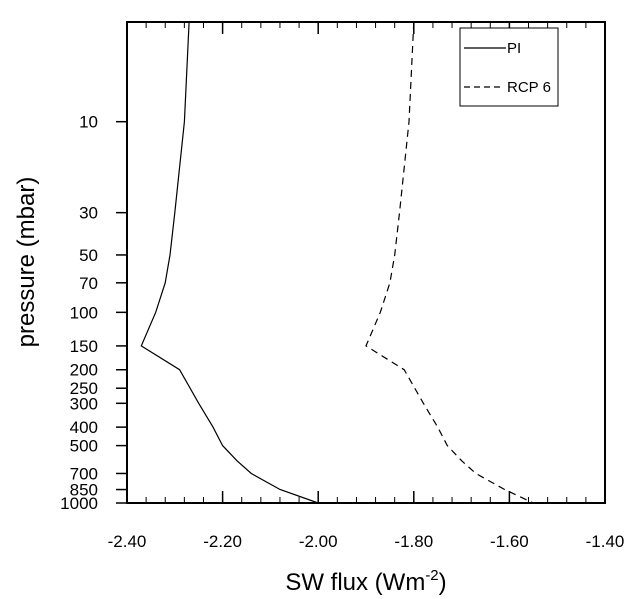  Describe the element at coordinates (318, 541) in the screenshot. I see `x-tick-label: -2.00` at that location.